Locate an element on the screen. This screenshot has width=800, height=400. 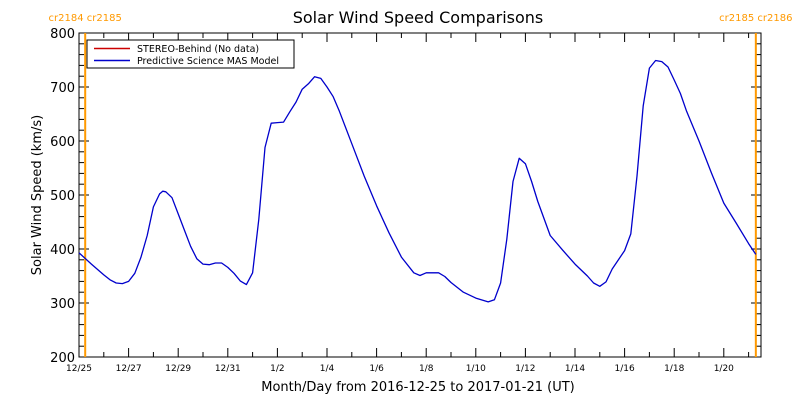
x-tick-label: 1/20 is located at coordinates (724, 369).